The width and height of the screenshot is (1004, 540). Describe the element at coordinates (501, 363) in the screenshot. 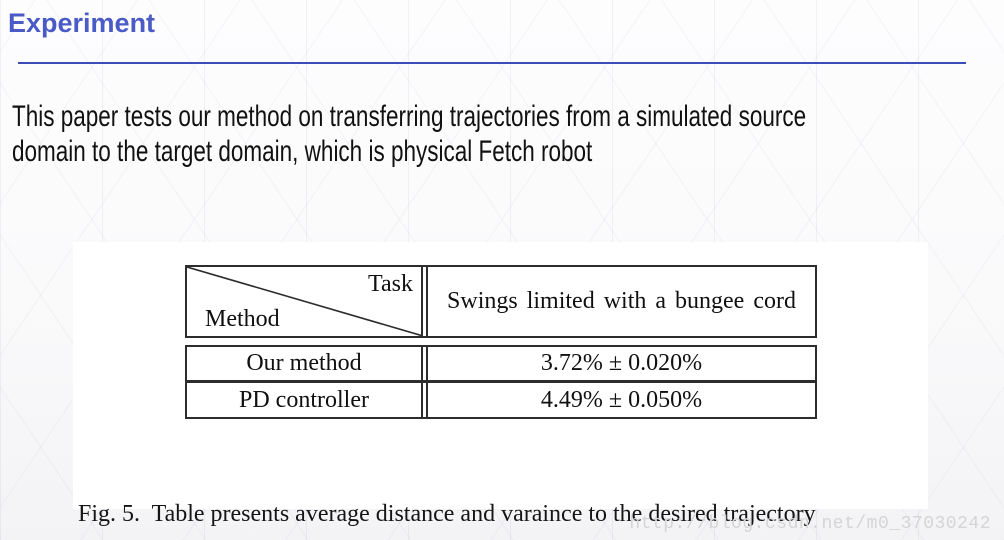

I see `table-row: Our method 3.72% ± 0.020%` at that location.